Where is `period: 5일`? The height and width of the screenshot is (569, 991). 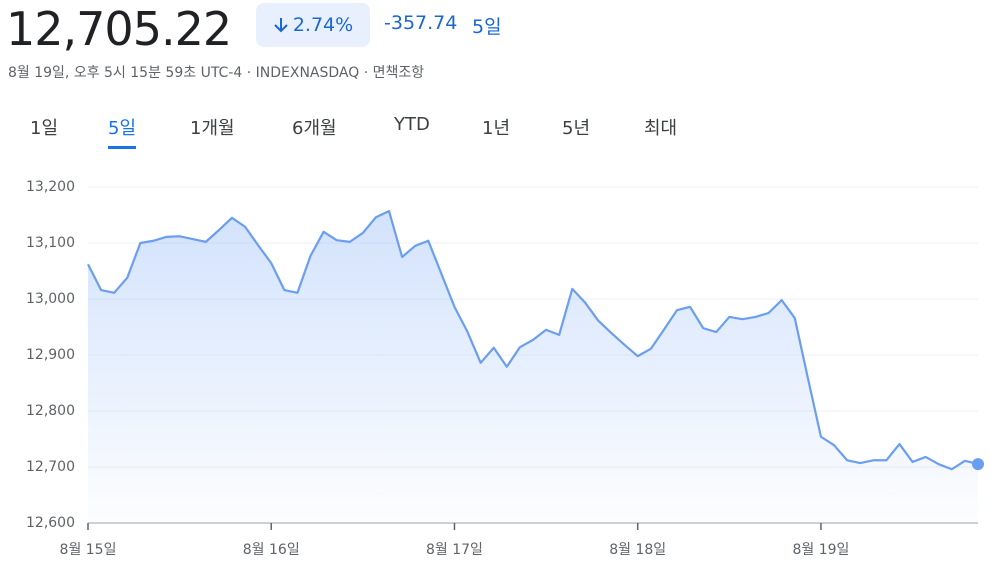 period: 5일 is located at coordinates (487, 27).